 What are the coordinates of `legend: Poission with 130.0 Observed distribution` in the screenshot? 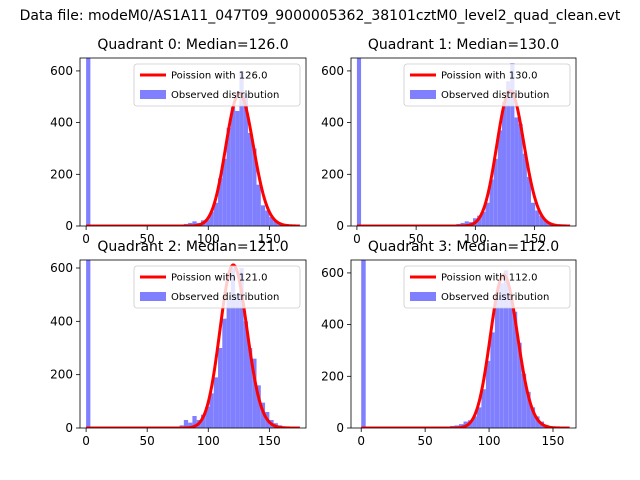 It's located at (487, 85).